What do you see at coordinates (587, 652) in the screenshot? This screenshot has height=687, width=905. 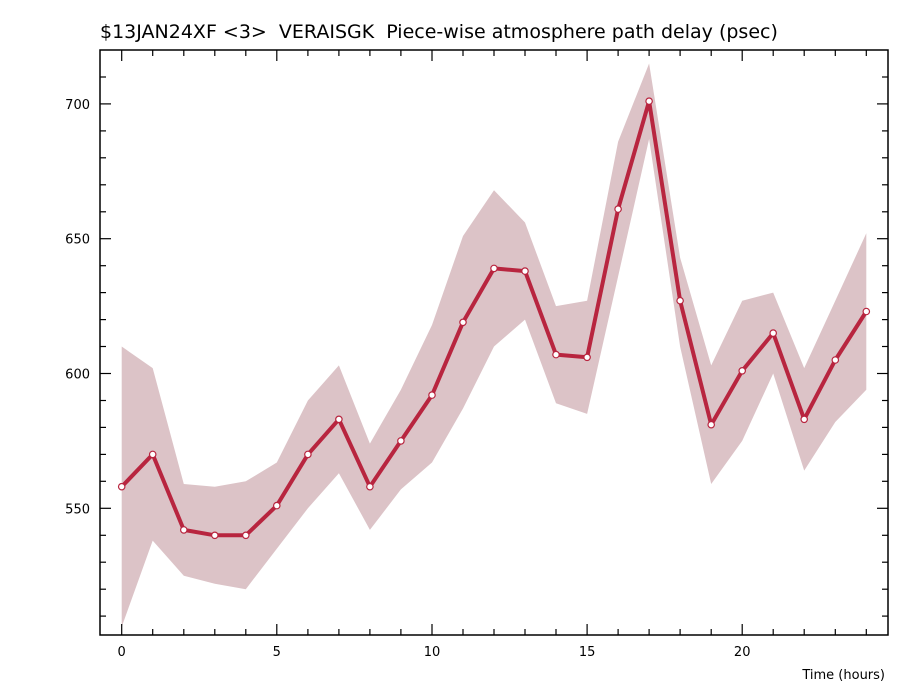 I see `x-tick-label: 15` at bounding box center [587, 652].